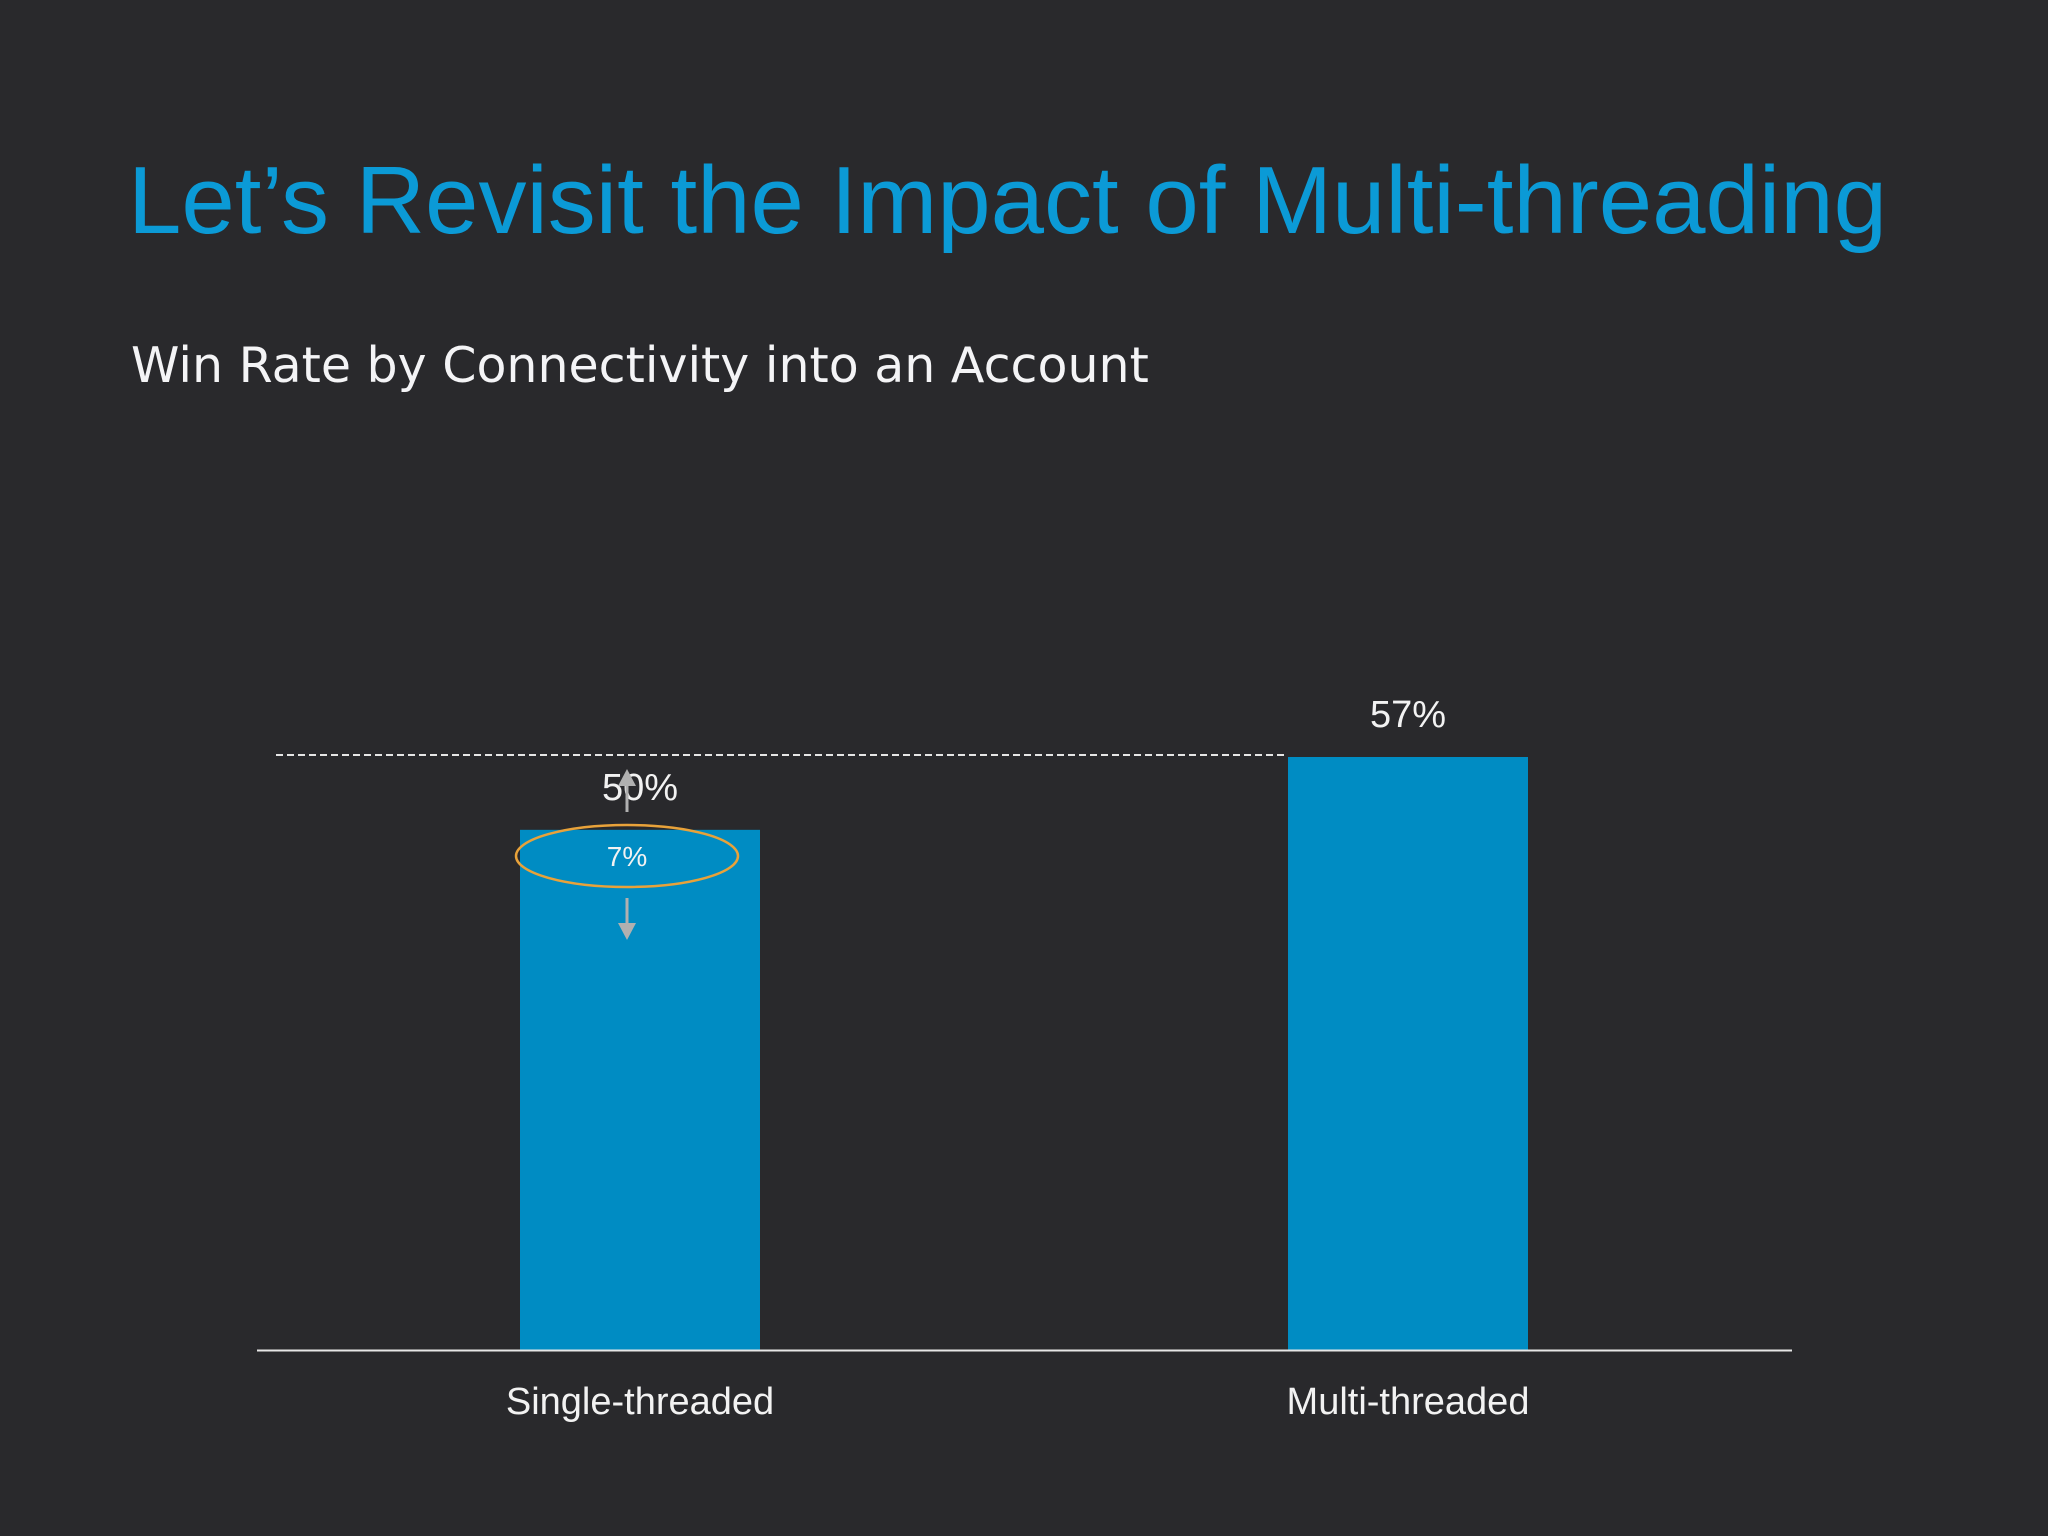 The image size is (2048, 1536). I want to click on arrow-down-icon, so click(627, 931).